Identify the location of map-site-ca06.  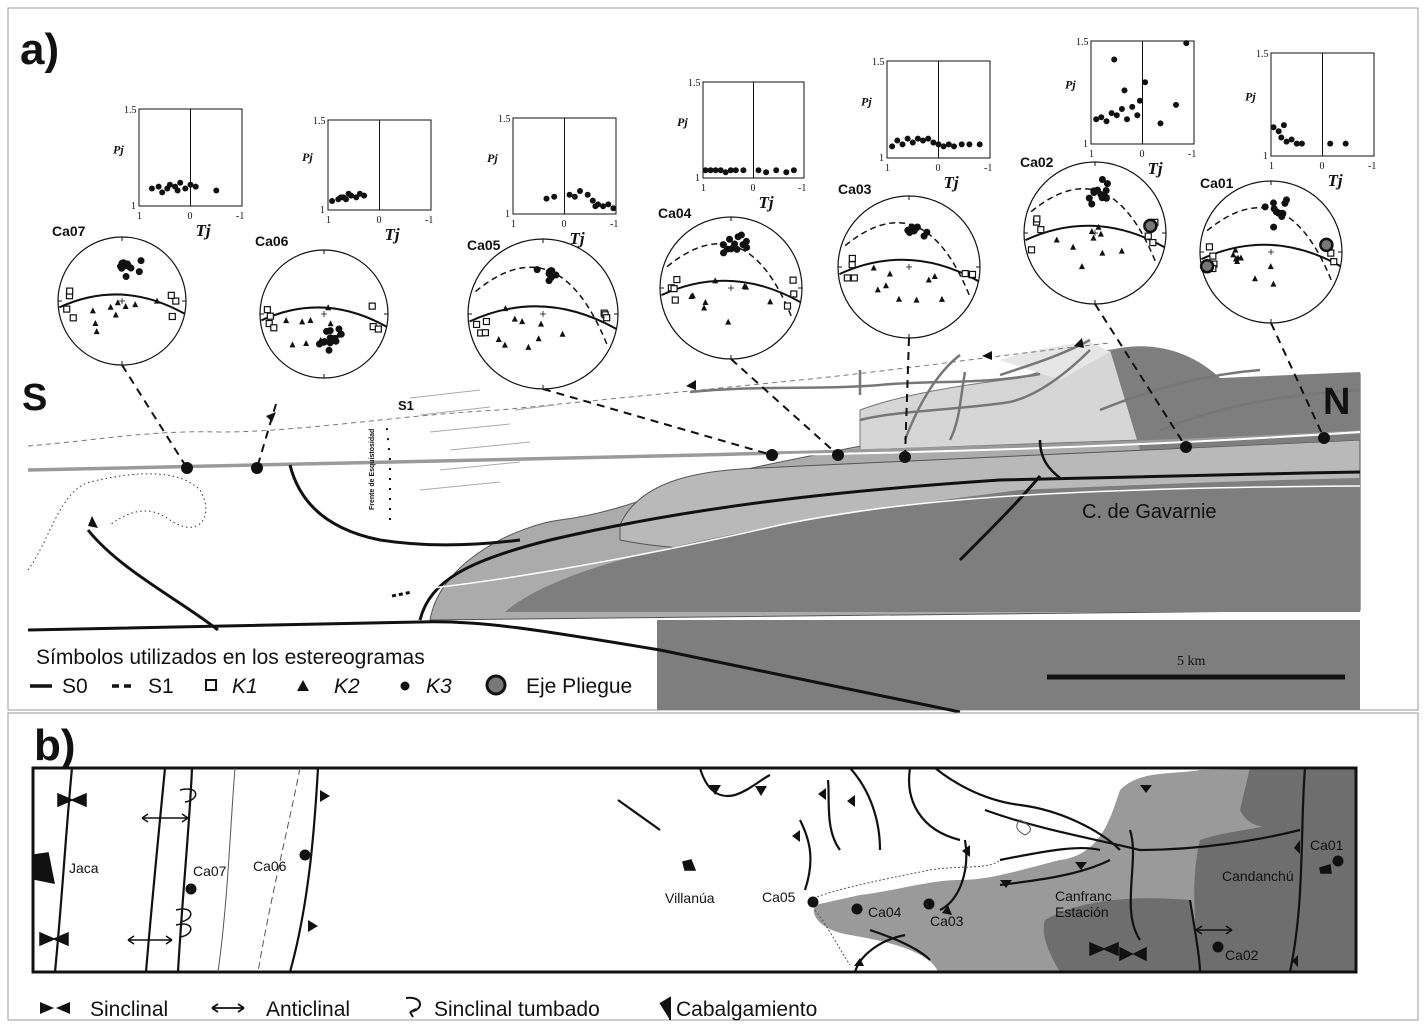
(305, 855).